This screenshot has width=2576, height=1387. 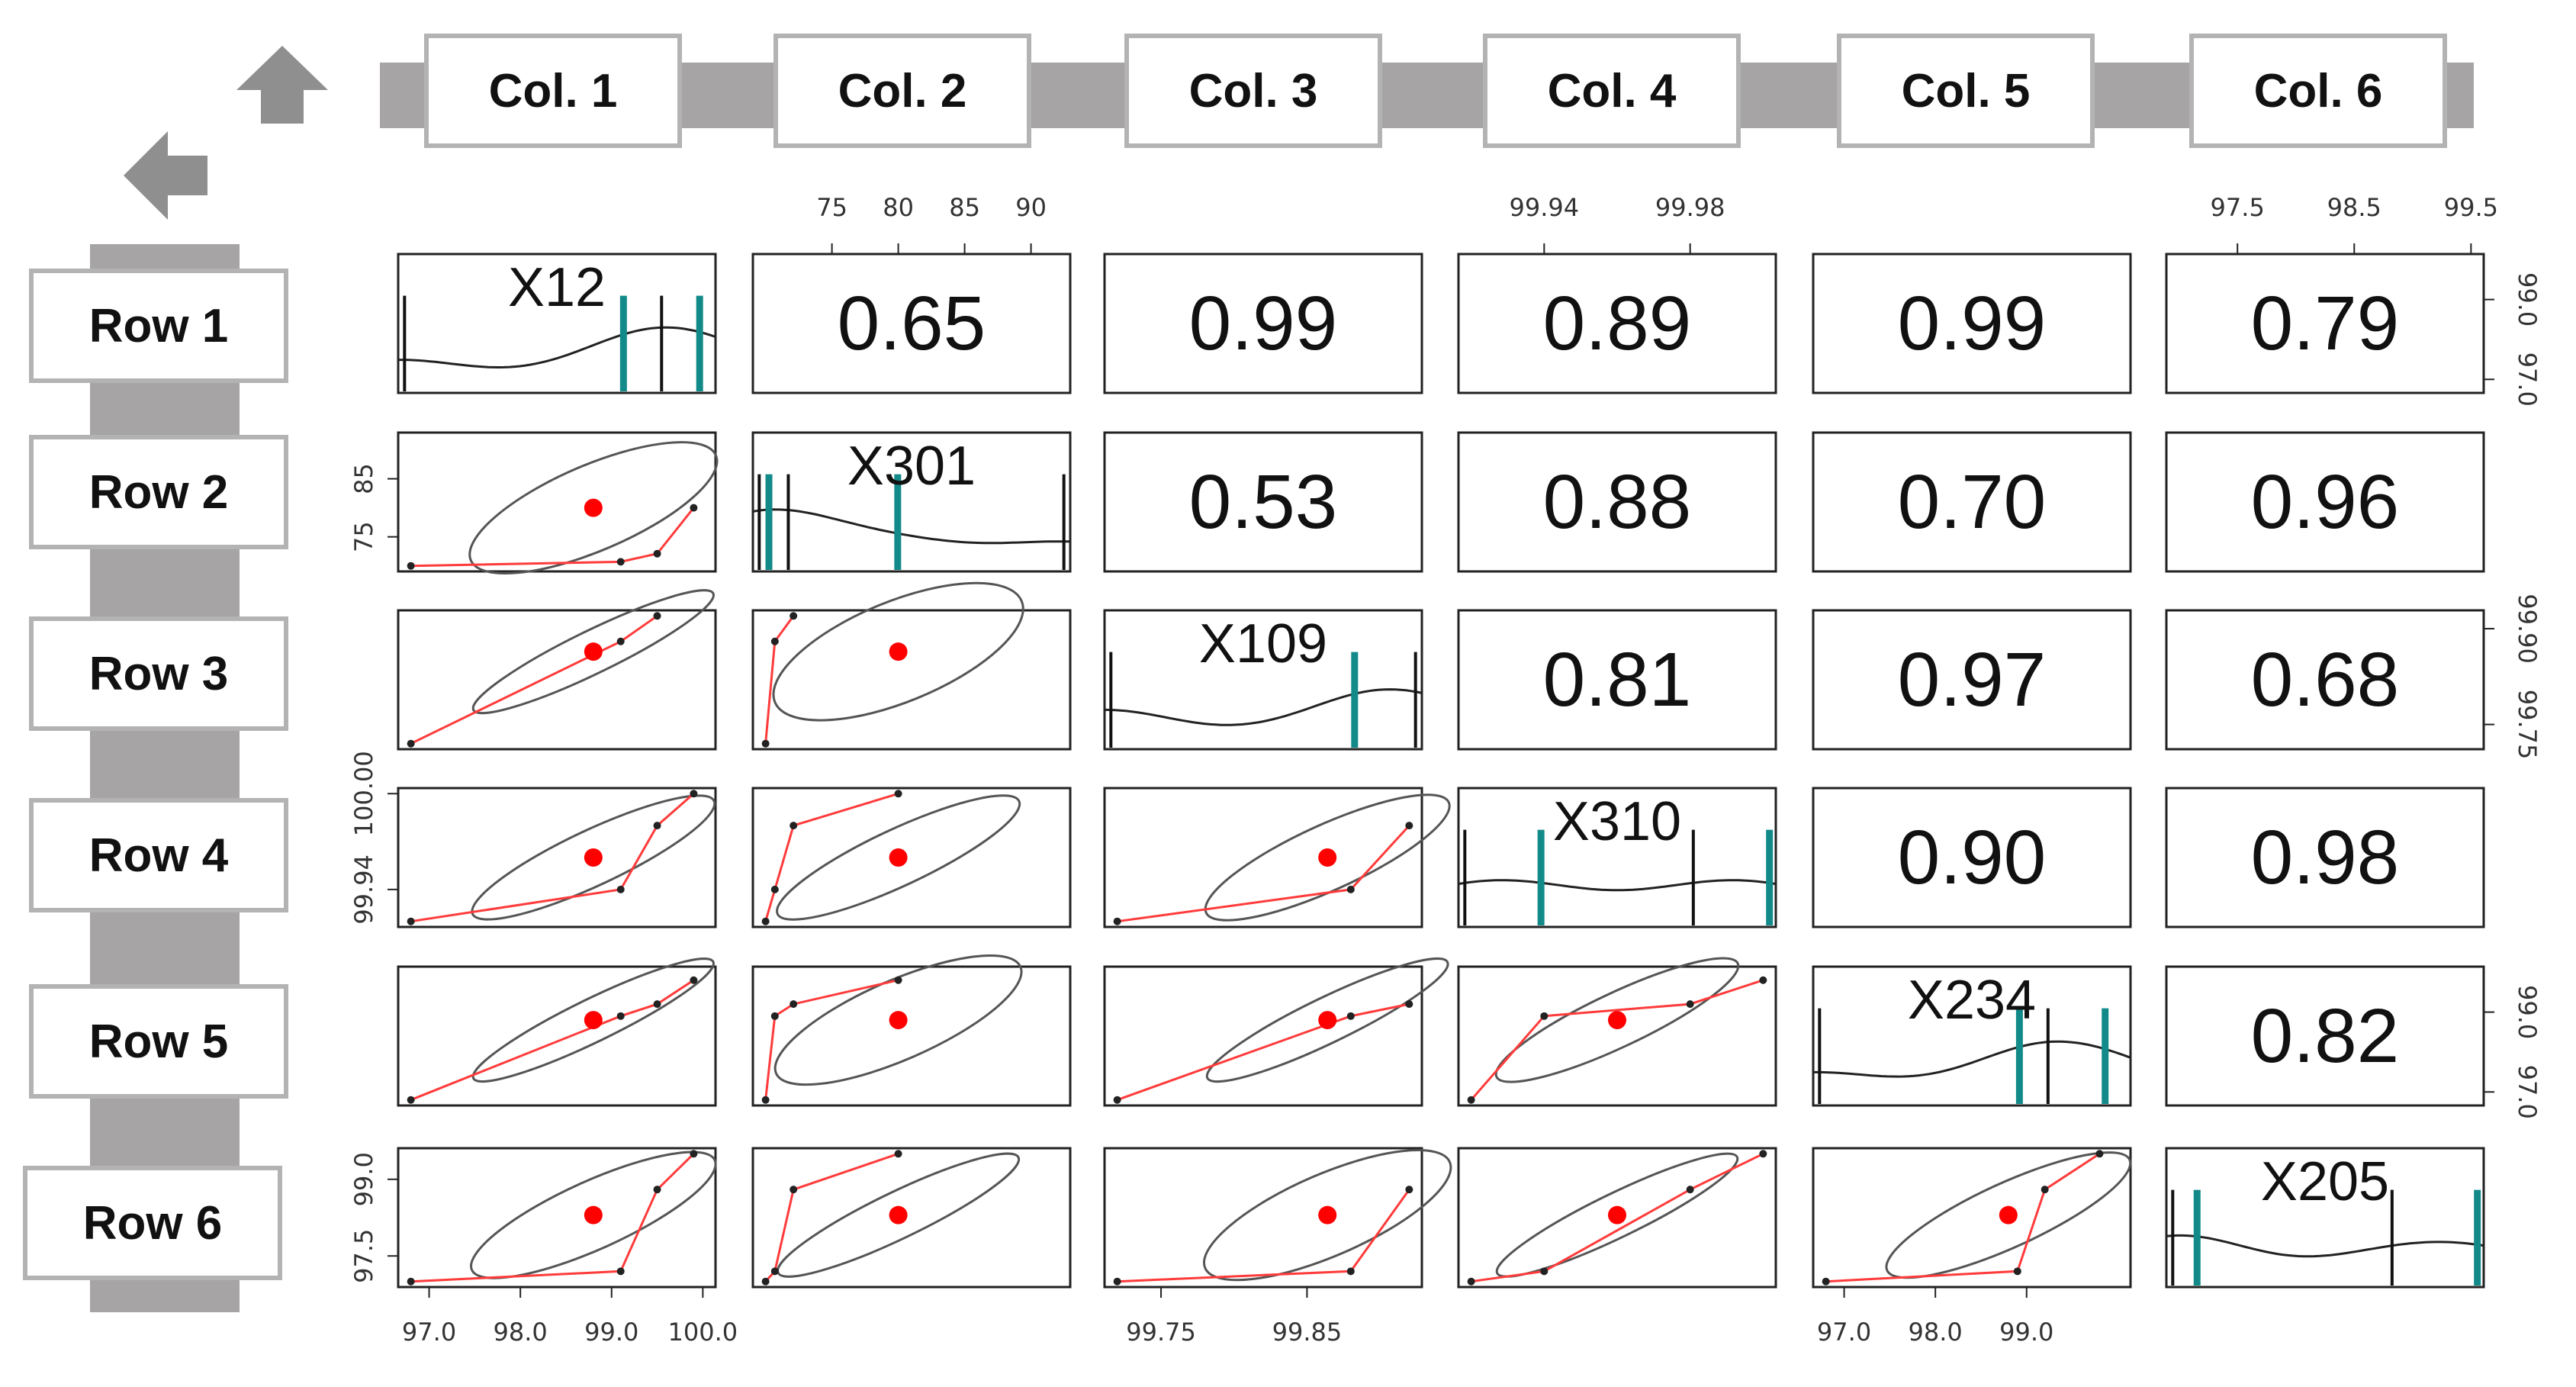 I want to click on left-axis-label: 85, so click(x=363, y=479).